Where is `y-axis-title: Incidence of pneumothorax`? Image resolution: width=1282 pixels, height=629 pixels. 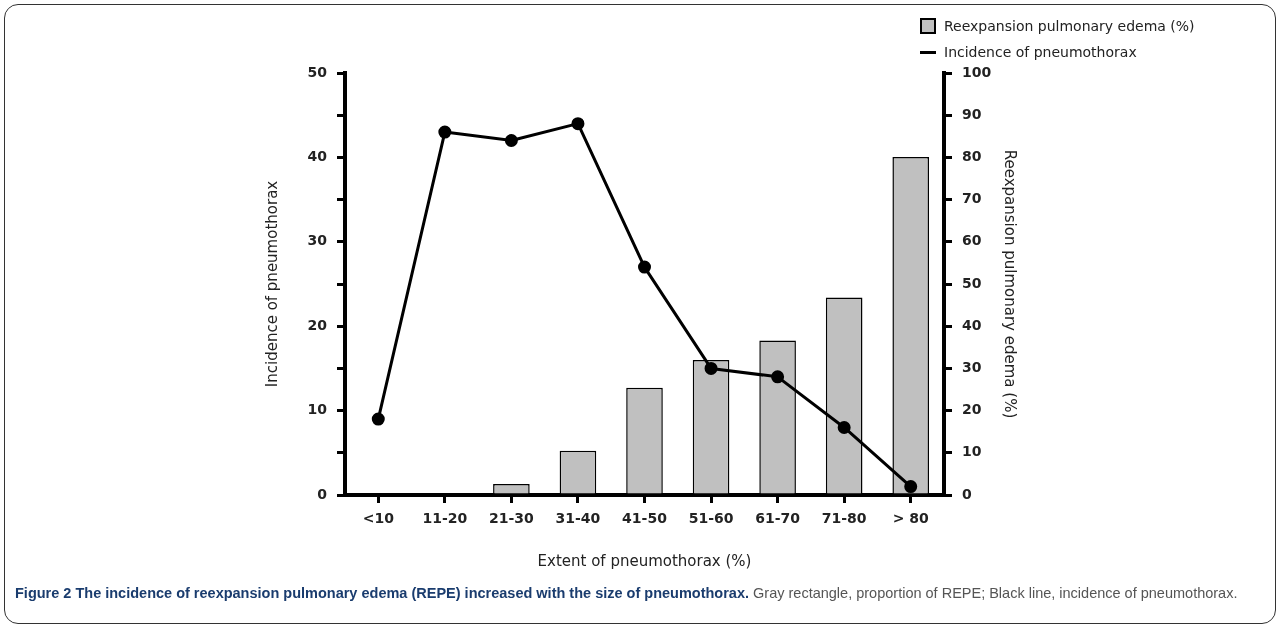
y-axis-title: Incidence of pneumothorax is located at coordinates (271, 284).